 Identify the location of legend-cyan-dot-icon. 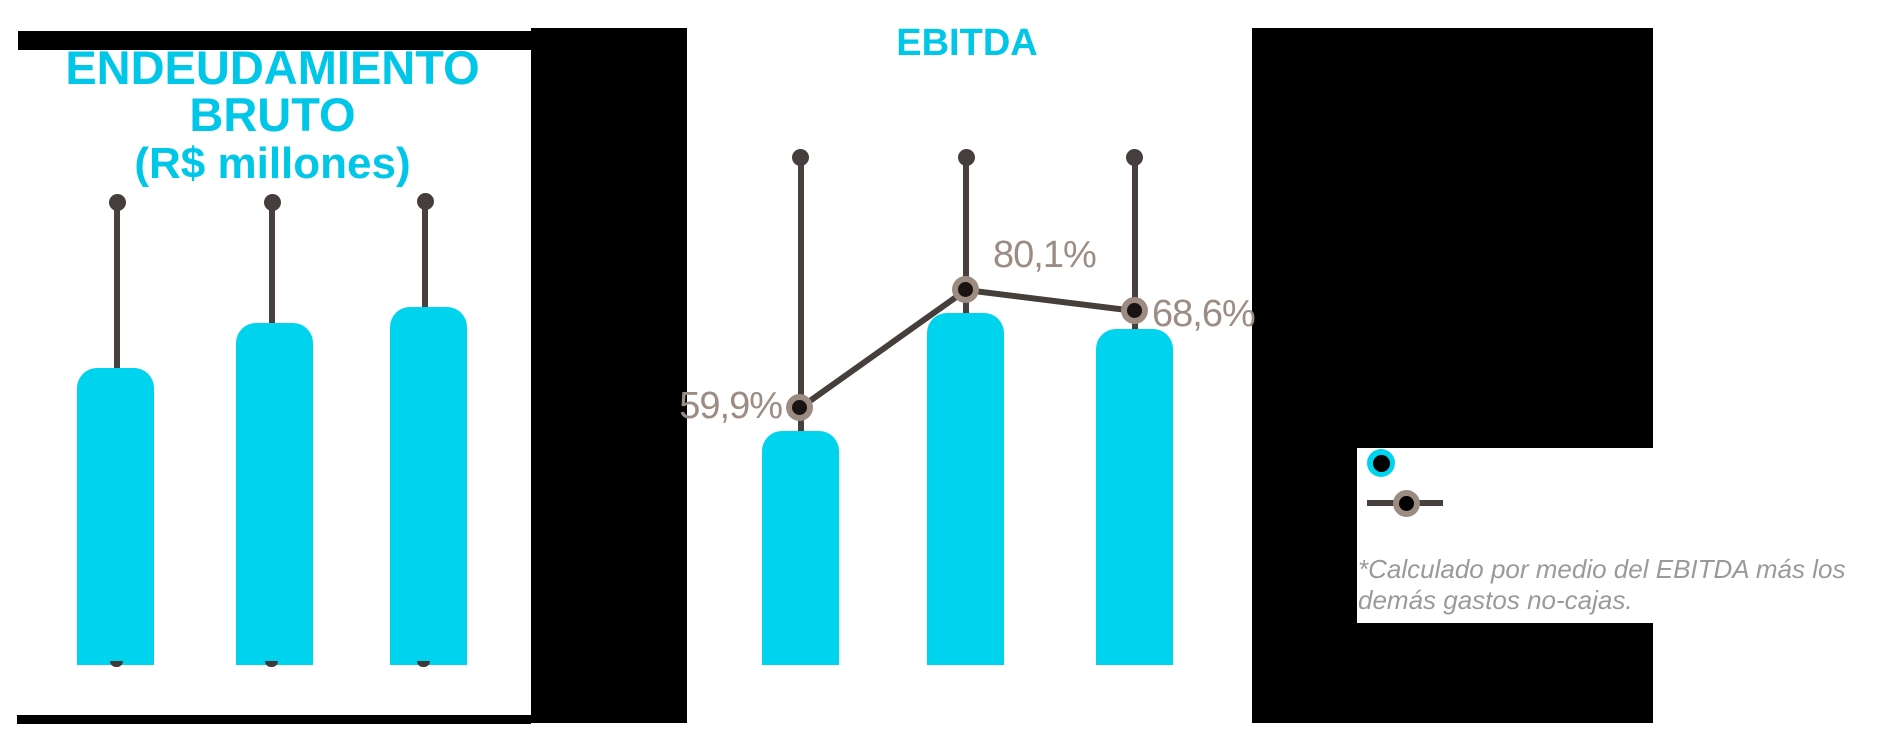
(1381, 463).